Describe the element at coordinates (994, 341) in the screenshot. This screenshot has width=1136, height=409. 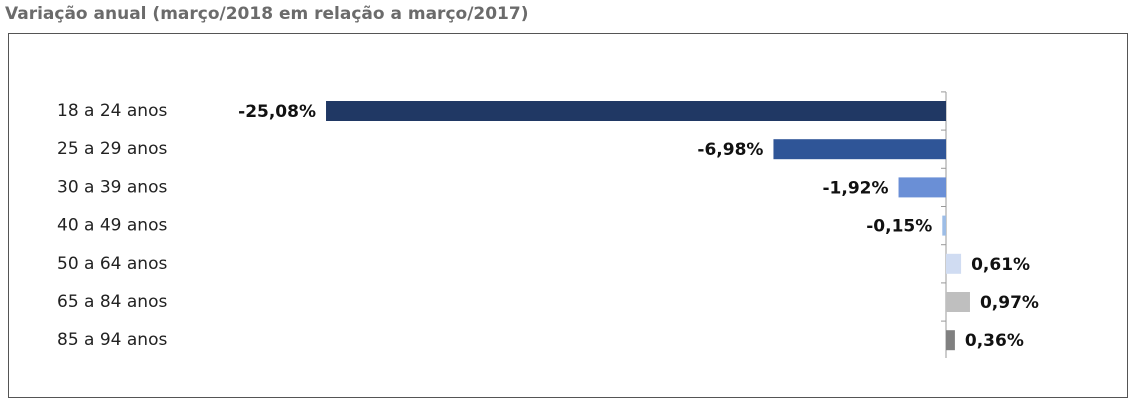
I see `value-label: 0,36%` at that location.